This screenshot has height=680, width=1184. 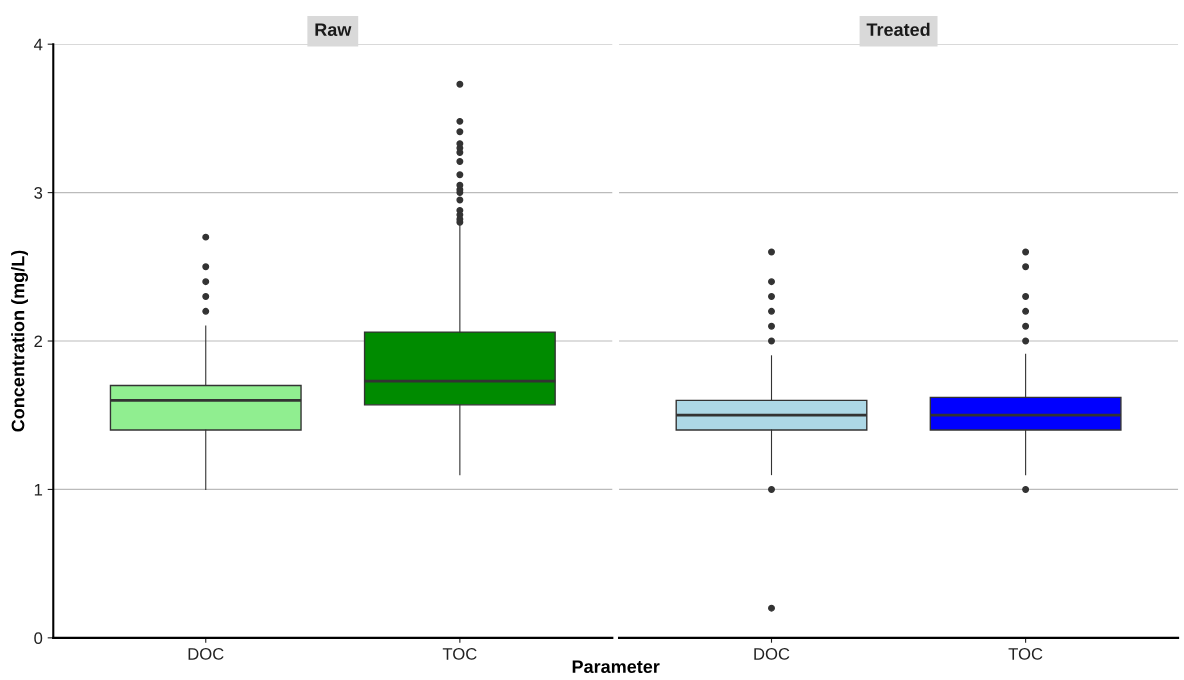 What do you see at coordinates (20, 341) in the screenshot?
I see `y-axis-title: Concentration (mg/L)` at bounding box center [20, 341].